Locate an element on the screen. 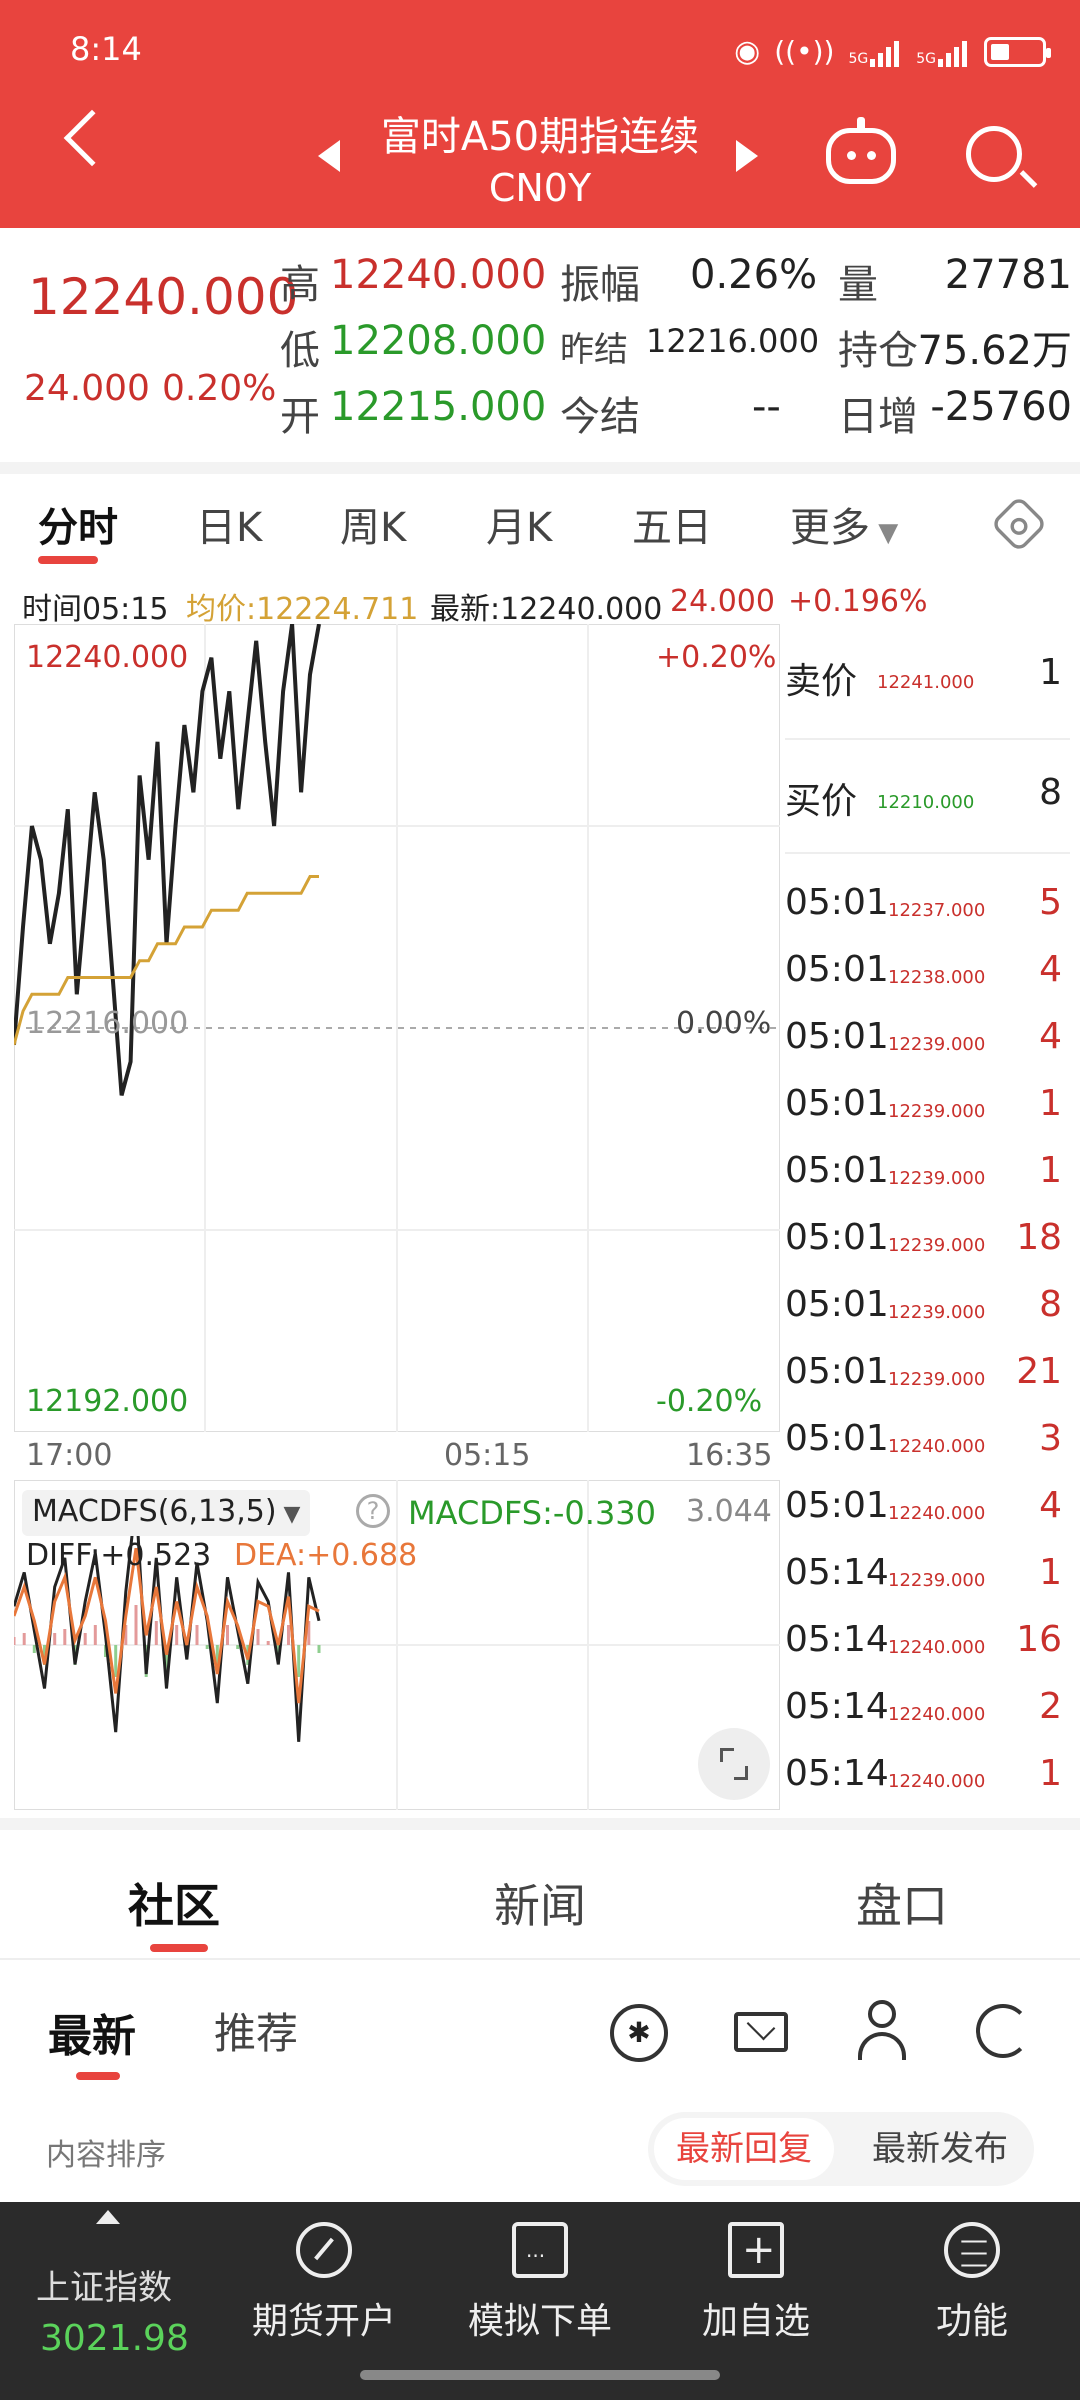 Image resolution: width=1080 pixels, height=2400 pixels. refresh-icon is located at coordinates (1003, 2031).